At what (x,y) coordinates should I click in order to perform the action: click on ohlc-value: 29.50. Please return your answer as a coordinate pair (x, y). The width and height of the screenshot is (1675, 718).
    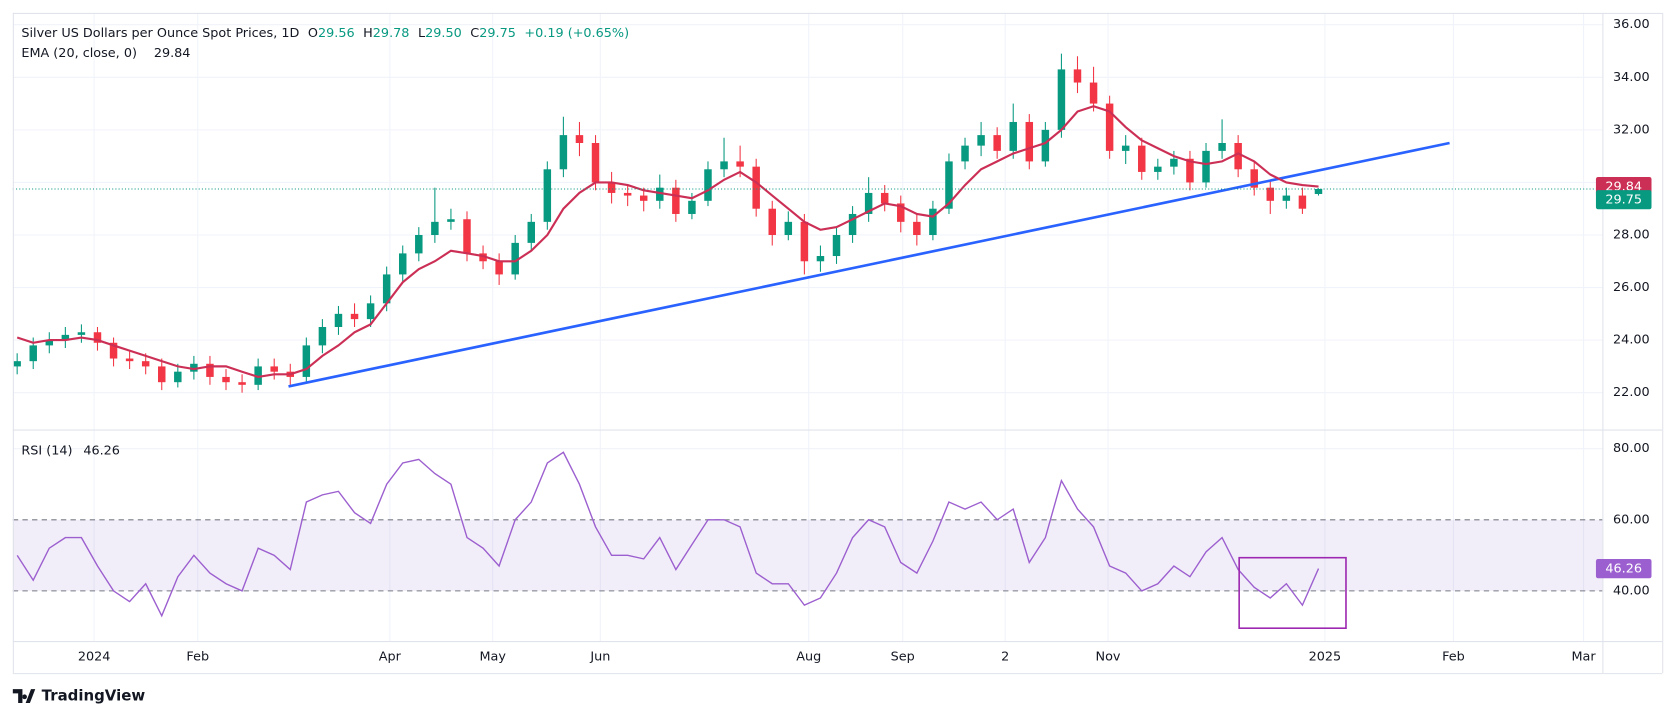
    Looking at the image, I should click on (443, 33).